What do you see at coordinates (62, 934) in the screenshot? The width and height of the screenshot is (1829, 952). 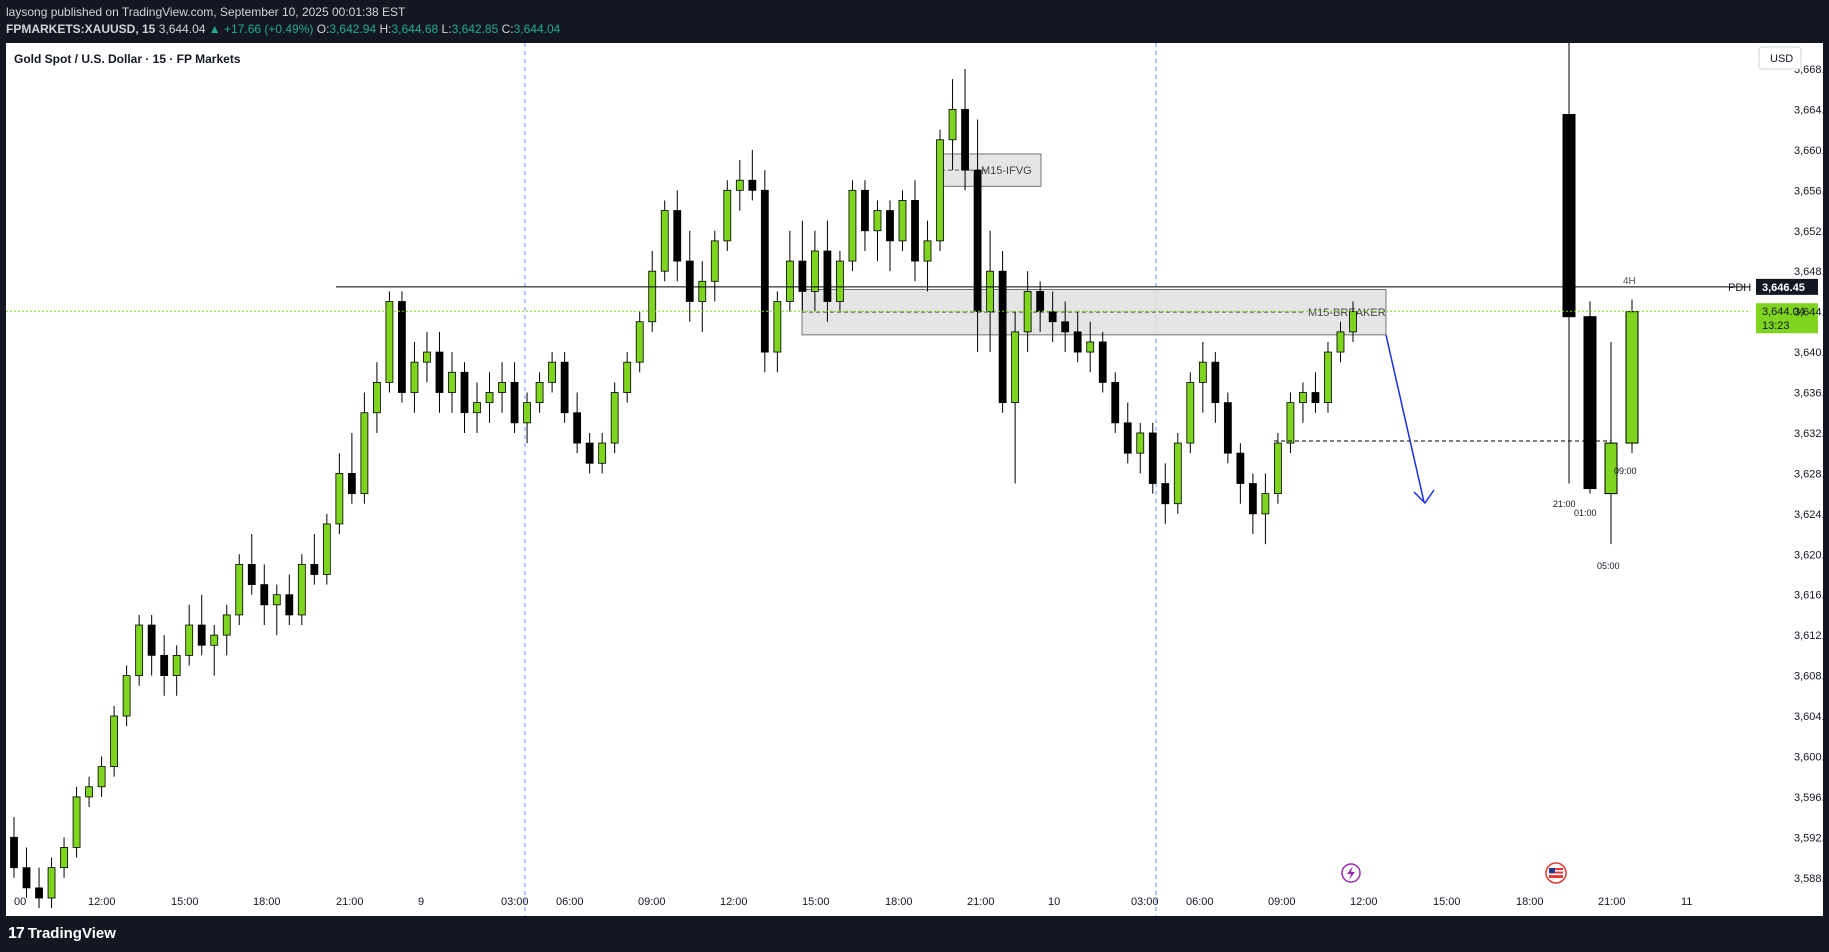 I see `tradingview-logo: 17 TradingView` at bounding box center [62, 934].